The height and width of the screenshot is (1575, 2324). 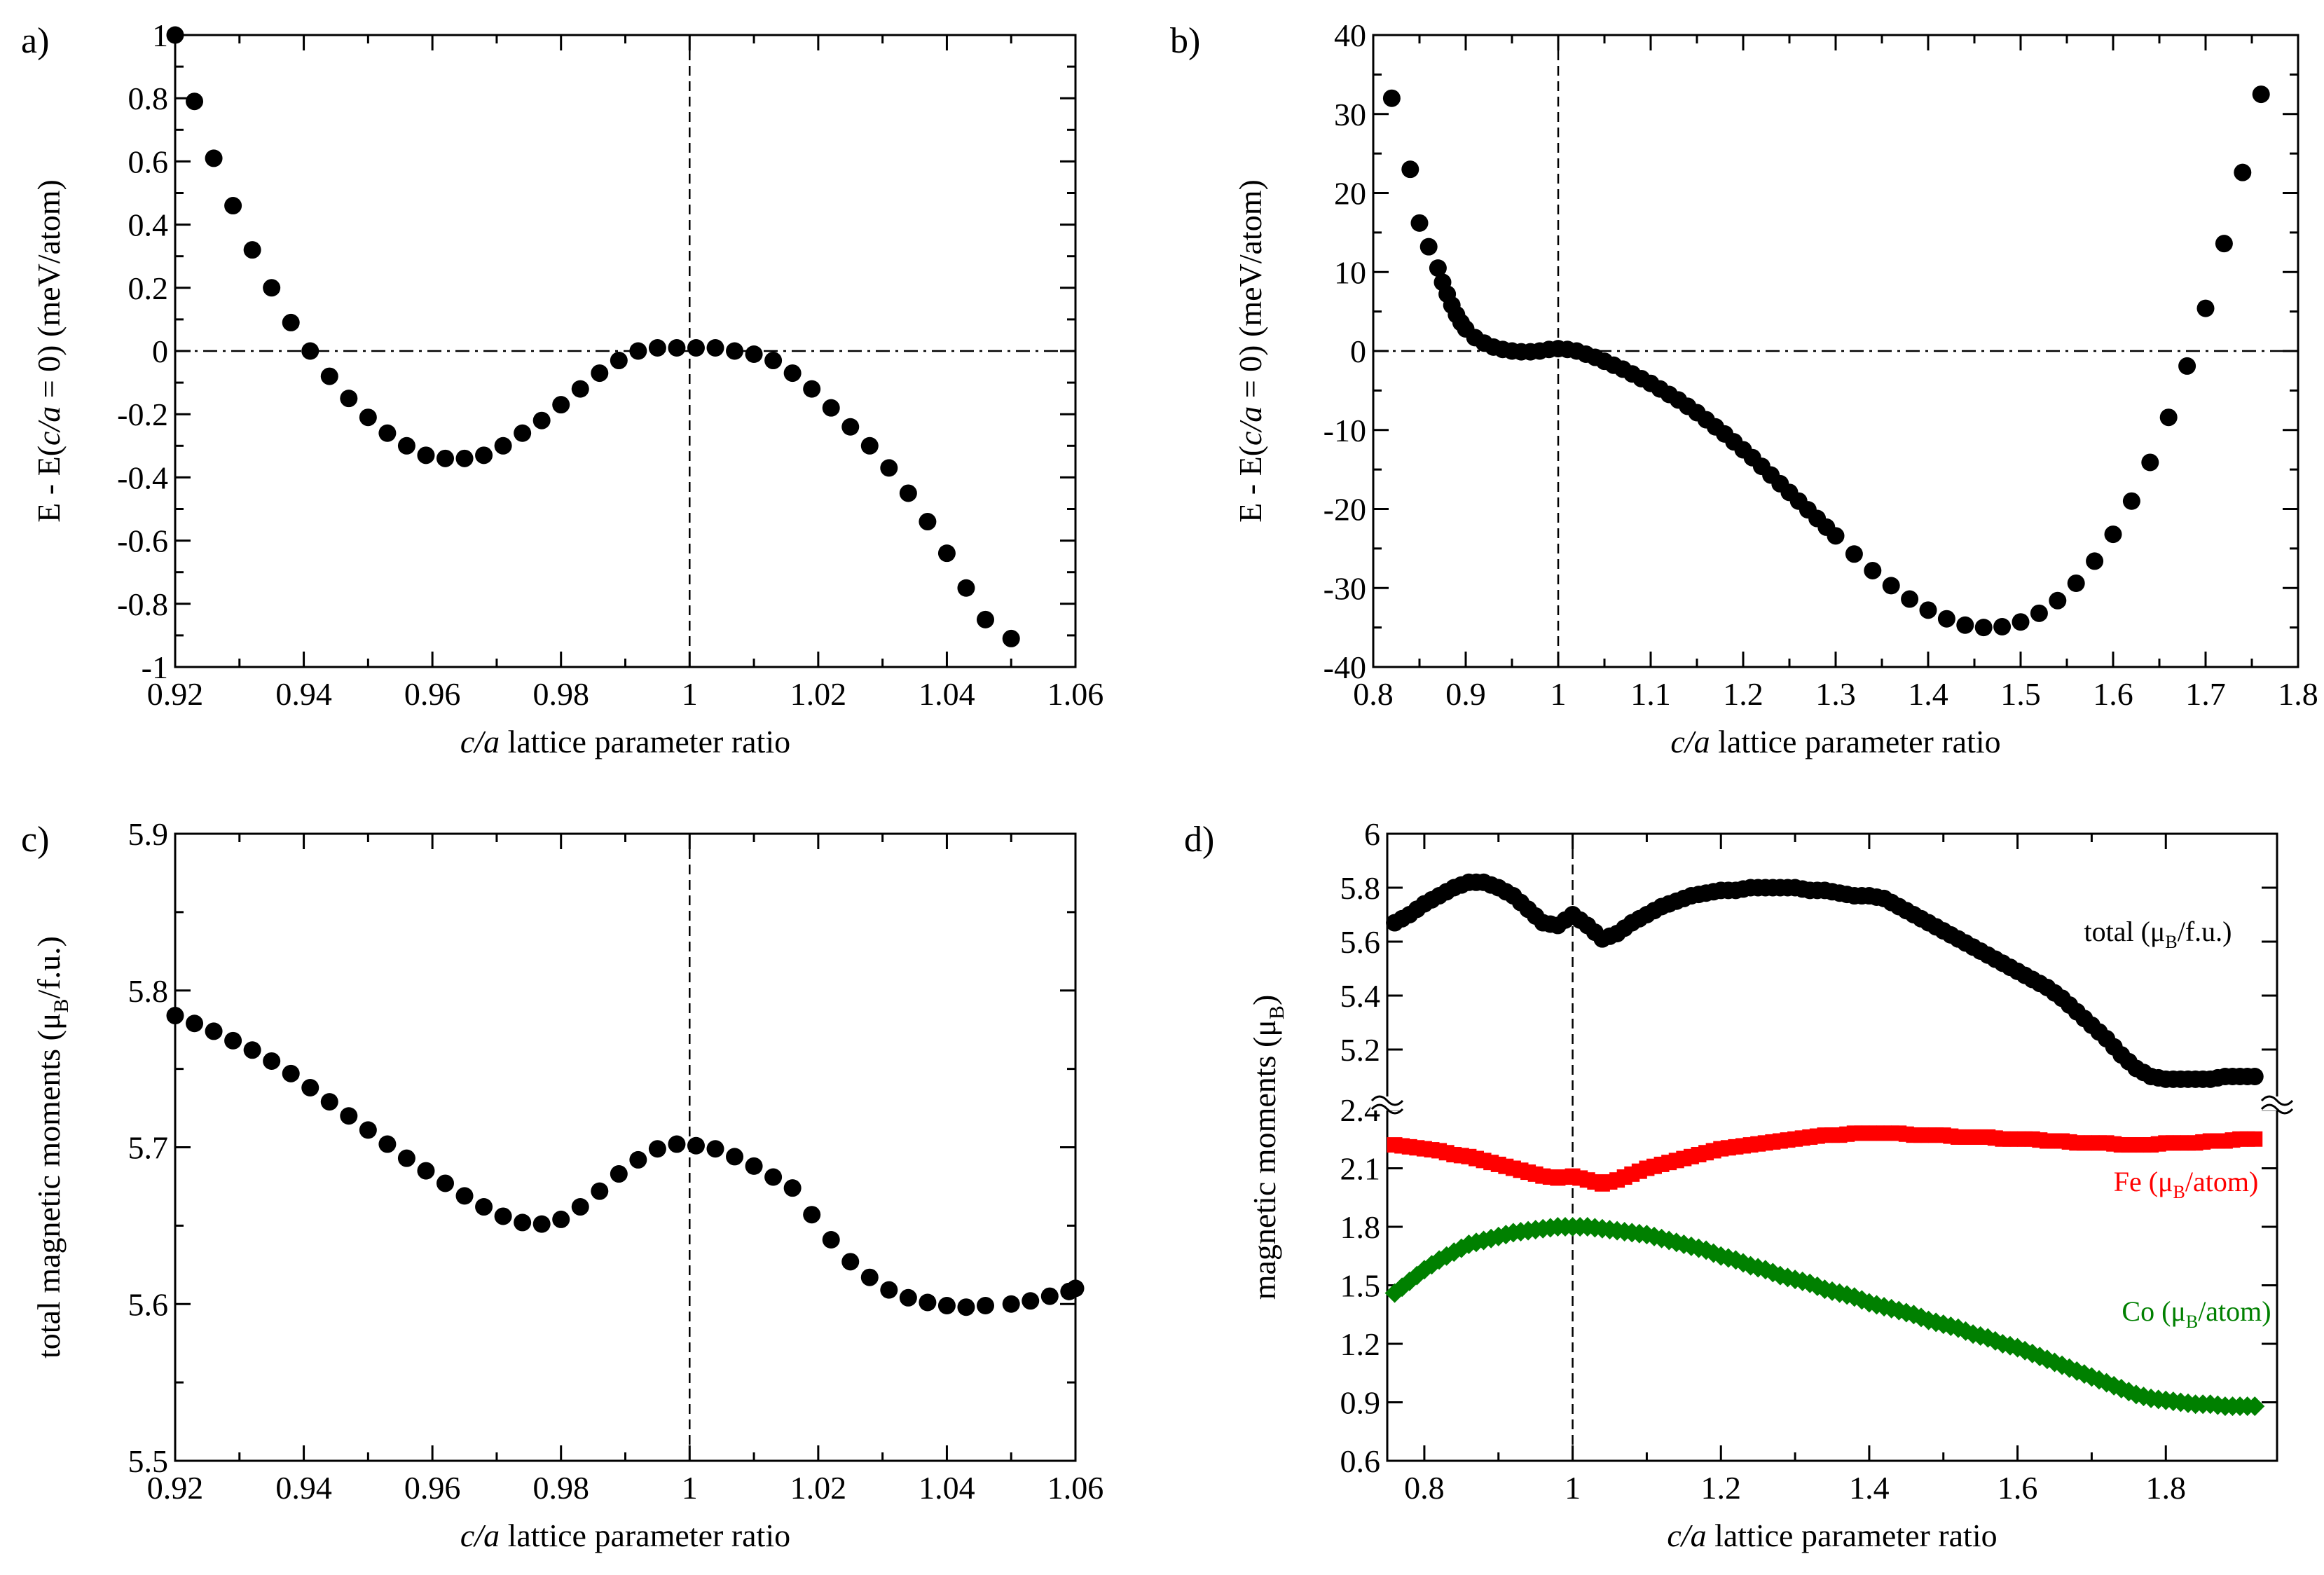 What do you see at coordinates (1075, 694) in the screenshot?
I see `x-tick-label: 1.06` at bounding box center [1075, 694].